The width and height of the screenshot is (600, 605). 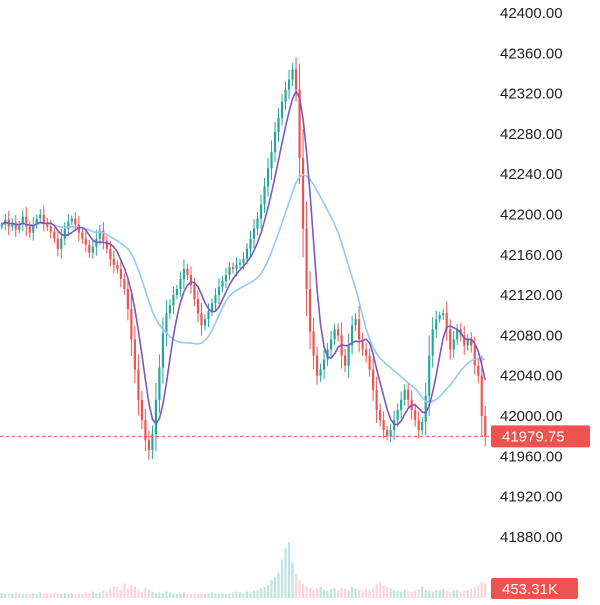 I want to click on last-price-tag-bg, so click(x=540, y=436).